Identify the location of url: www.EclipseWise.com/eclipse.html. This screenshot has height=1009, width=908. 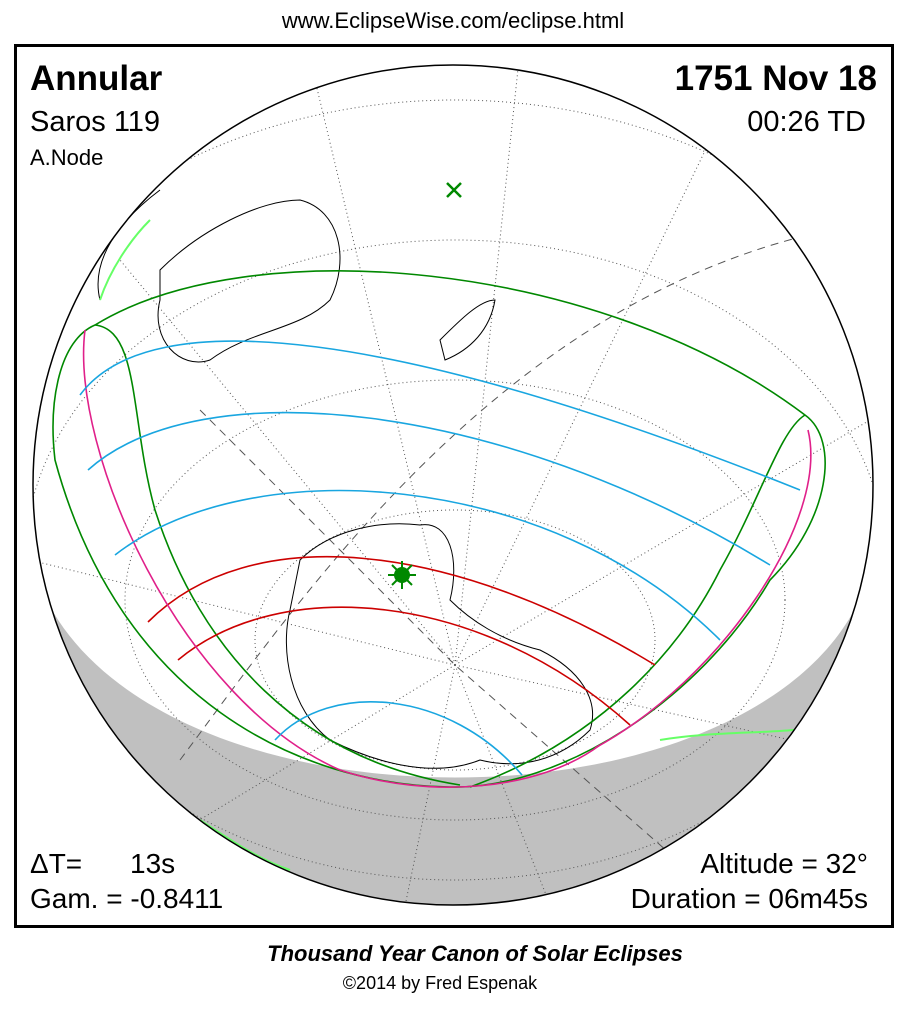
(452, 20).